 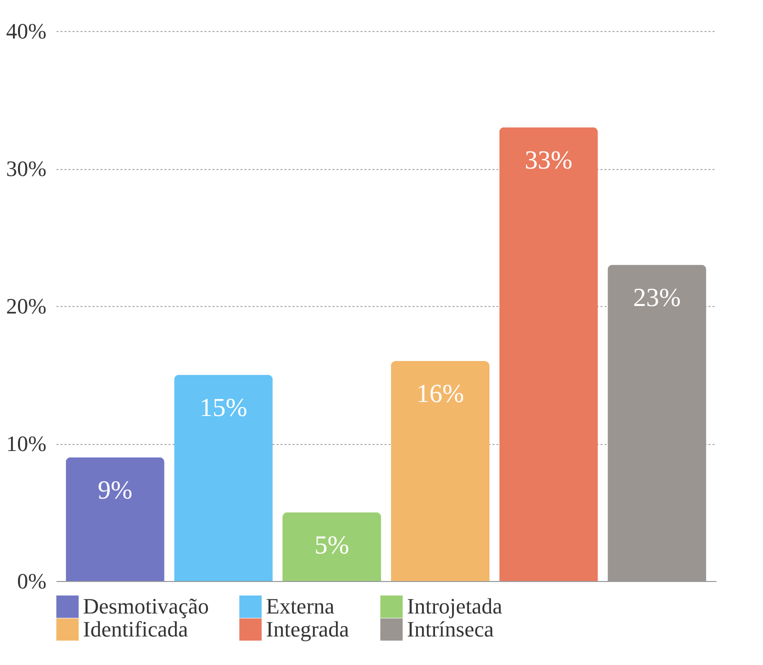 I want to click on legend-label: Integrada, so click(x=308, y=629).